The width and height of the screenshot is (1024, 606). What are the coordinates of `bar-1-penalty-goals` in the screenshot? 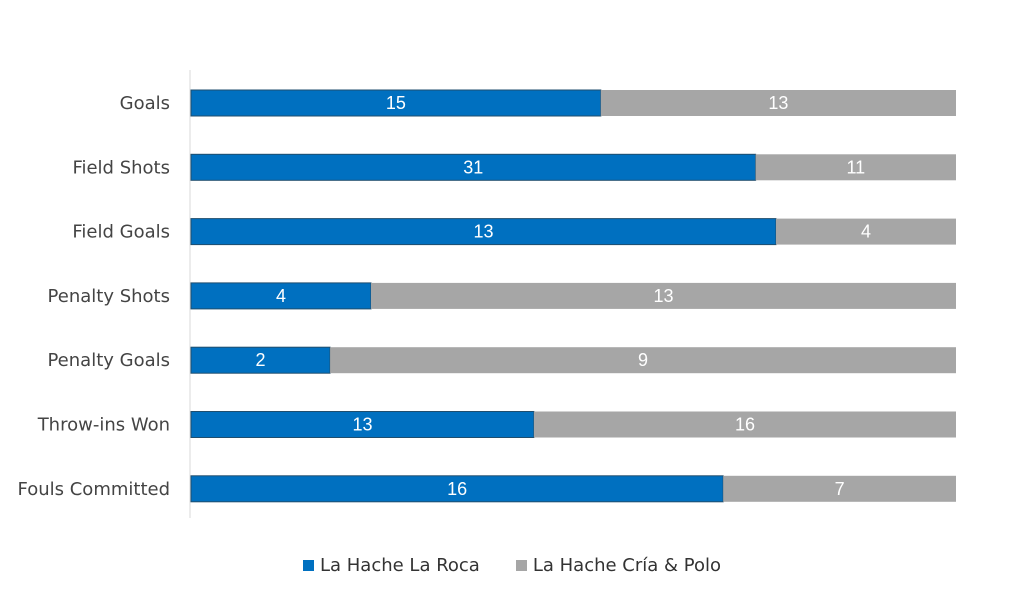 It's located at (260, 360).